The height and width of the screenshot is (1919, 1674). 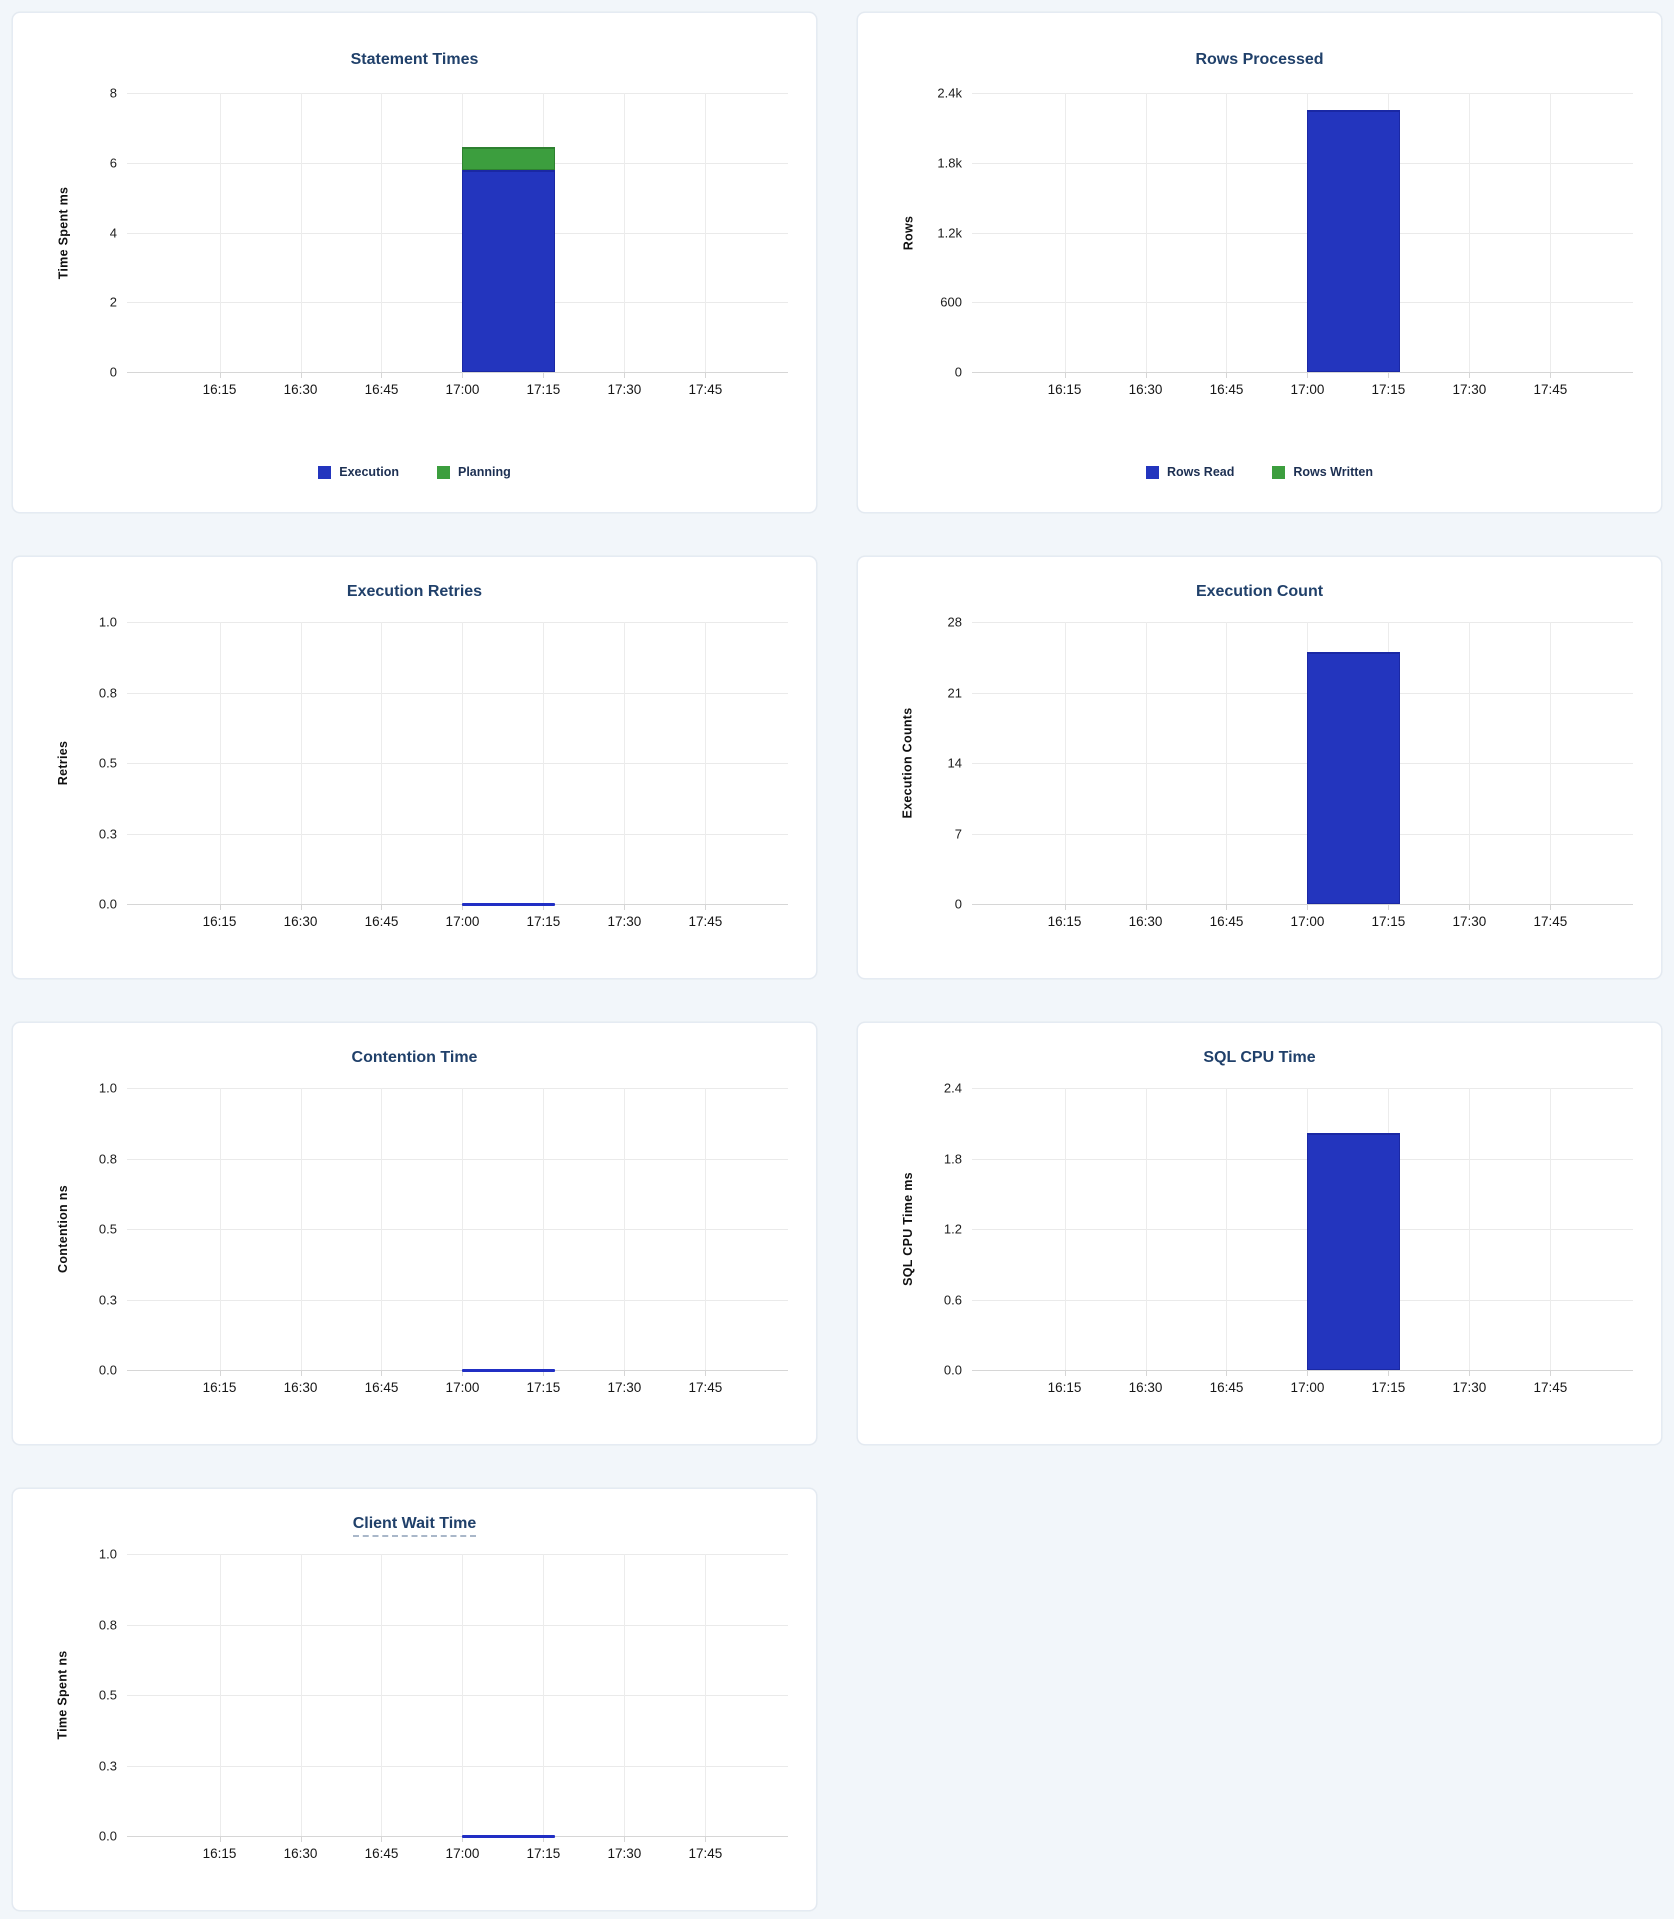 I want to click on y-tick-label: 8, so click(x=113, y=93).